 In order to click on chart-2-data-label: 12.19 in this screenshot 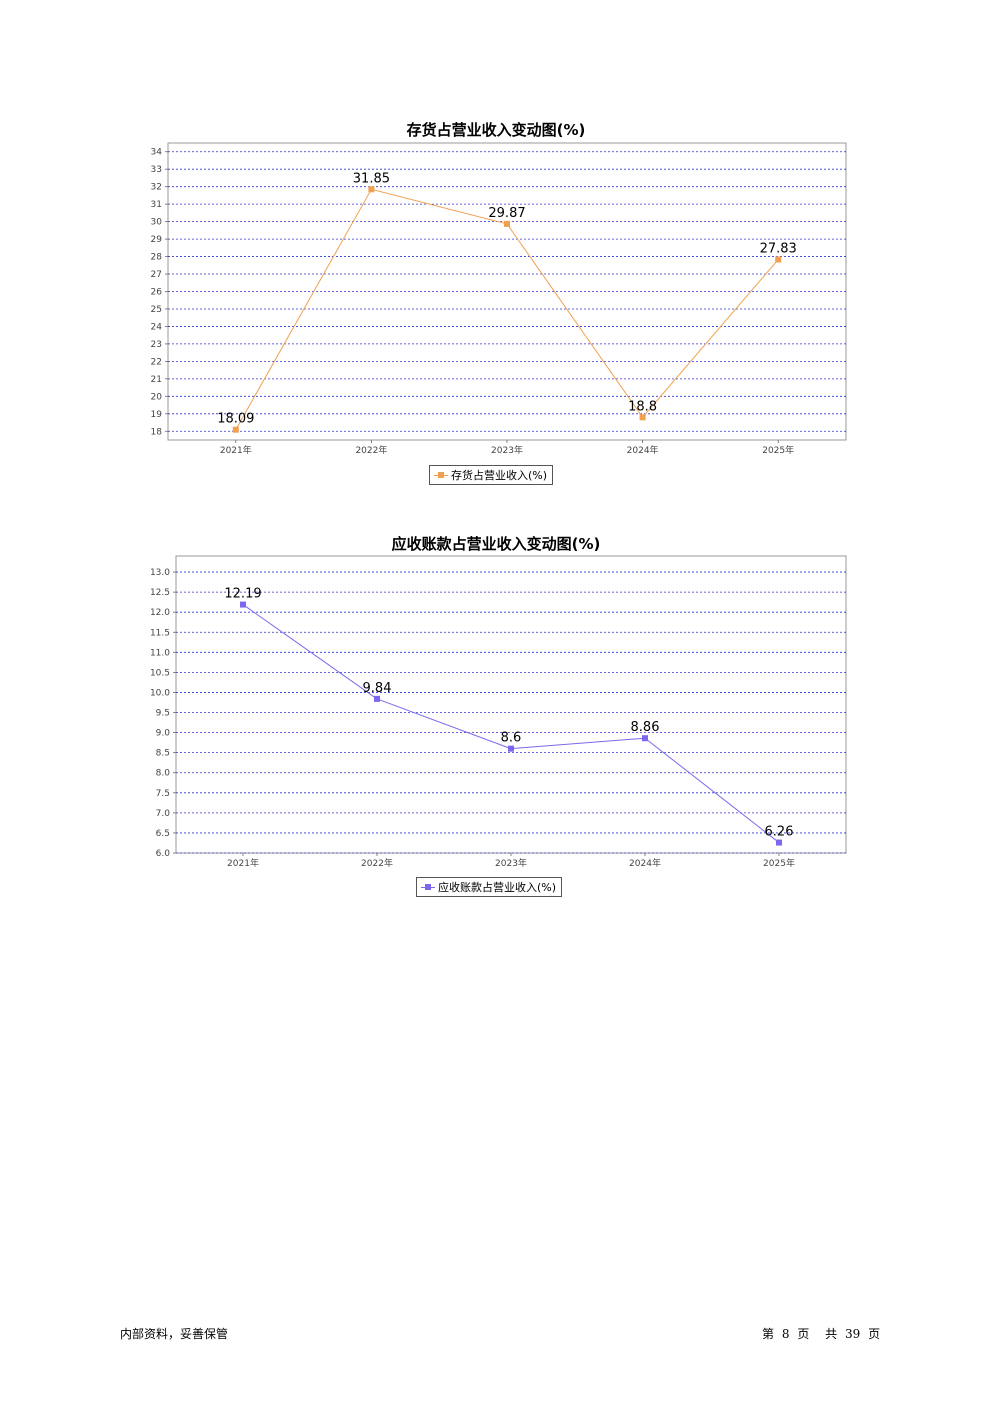, I will do `click(242, 594)`.